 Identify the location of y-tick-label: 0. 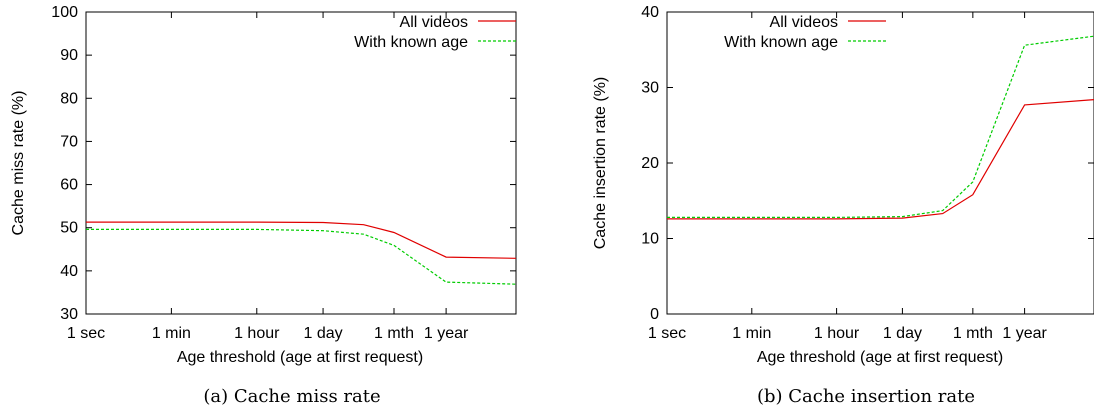
(654, 314).